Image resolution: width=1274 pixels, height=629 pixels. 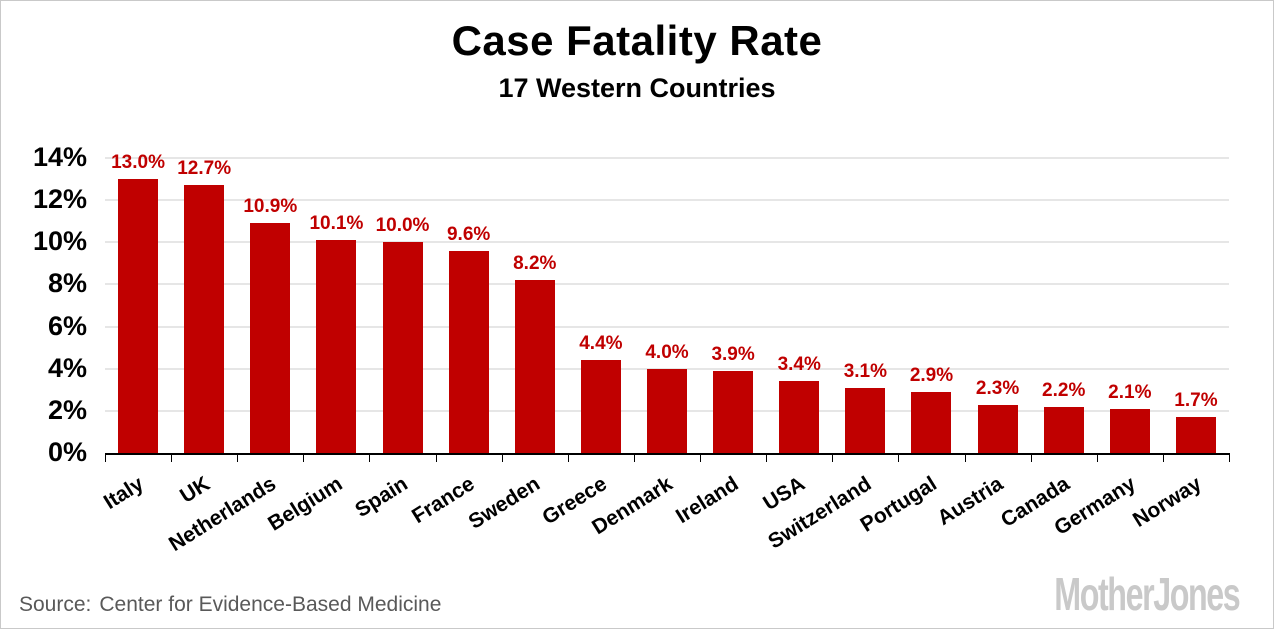 What do you see at coordinates (59, 157) in the screenshot?
I see `y-axis-tick-label: 14%` at bounding box center [59, 157].